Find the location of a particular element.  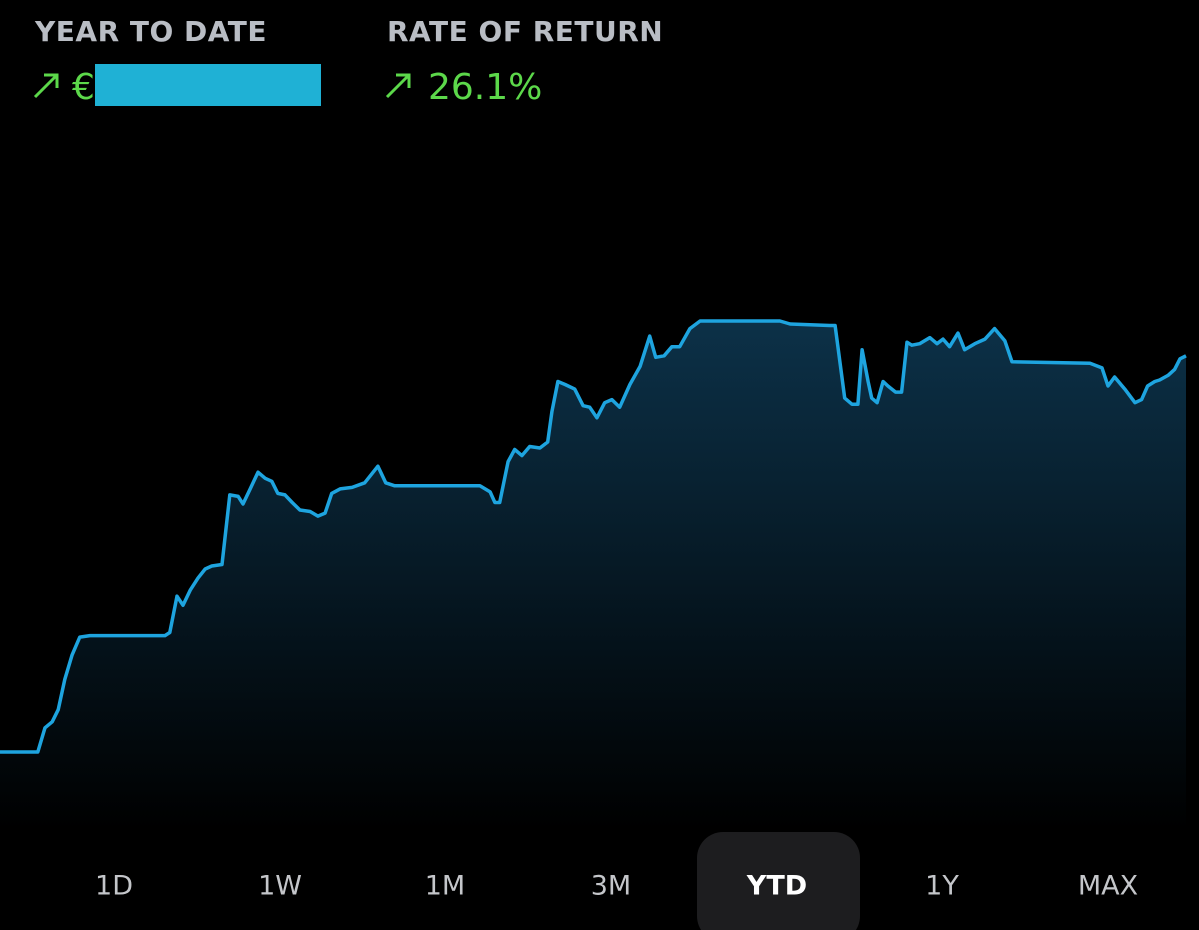

tab: 1D is located at coordinates (114, 886).